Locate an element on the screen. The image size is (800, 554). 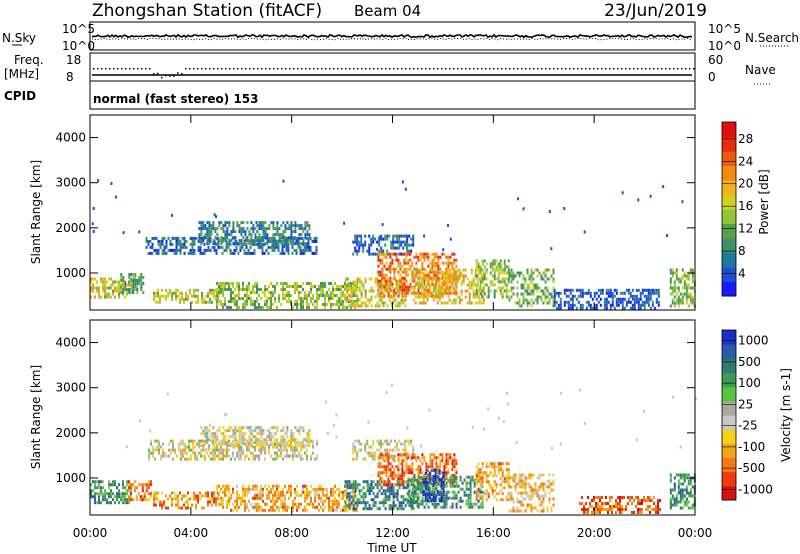
cpid-panel is located at coordinates (392, 95).